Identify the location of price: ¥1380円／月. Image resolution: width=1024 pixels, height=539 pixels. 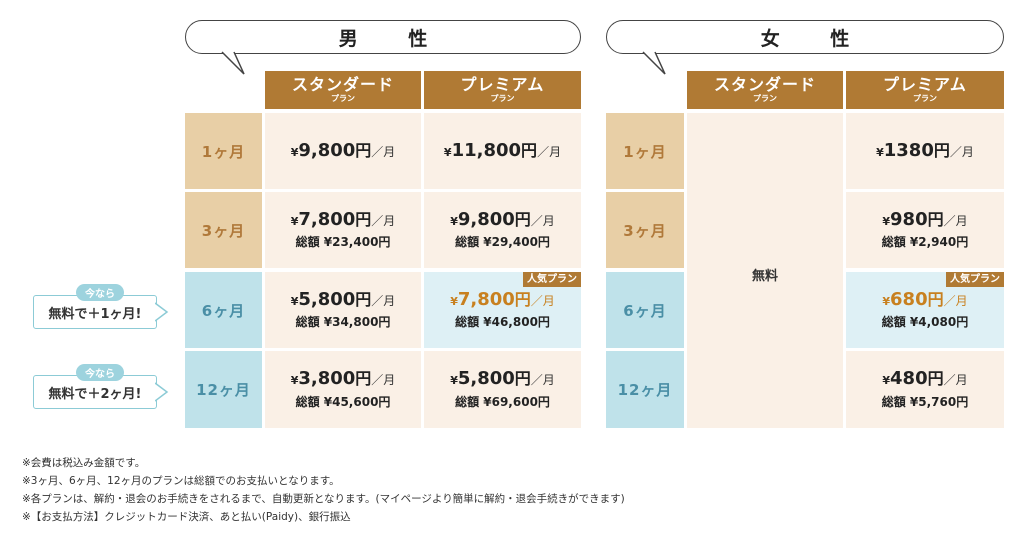
(925, 151).